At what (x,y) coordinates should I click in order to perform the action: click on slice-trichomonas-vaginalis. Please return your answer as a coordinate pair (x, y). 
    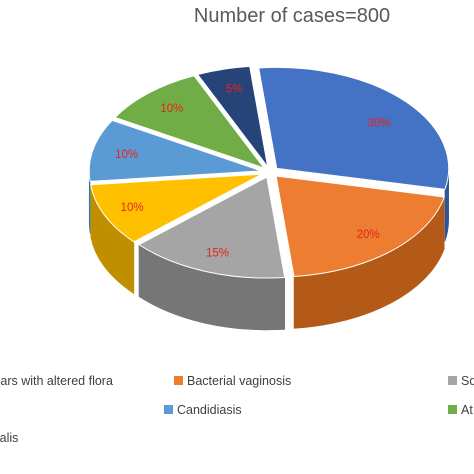
    Looking at the image, I should click on (232, 116).